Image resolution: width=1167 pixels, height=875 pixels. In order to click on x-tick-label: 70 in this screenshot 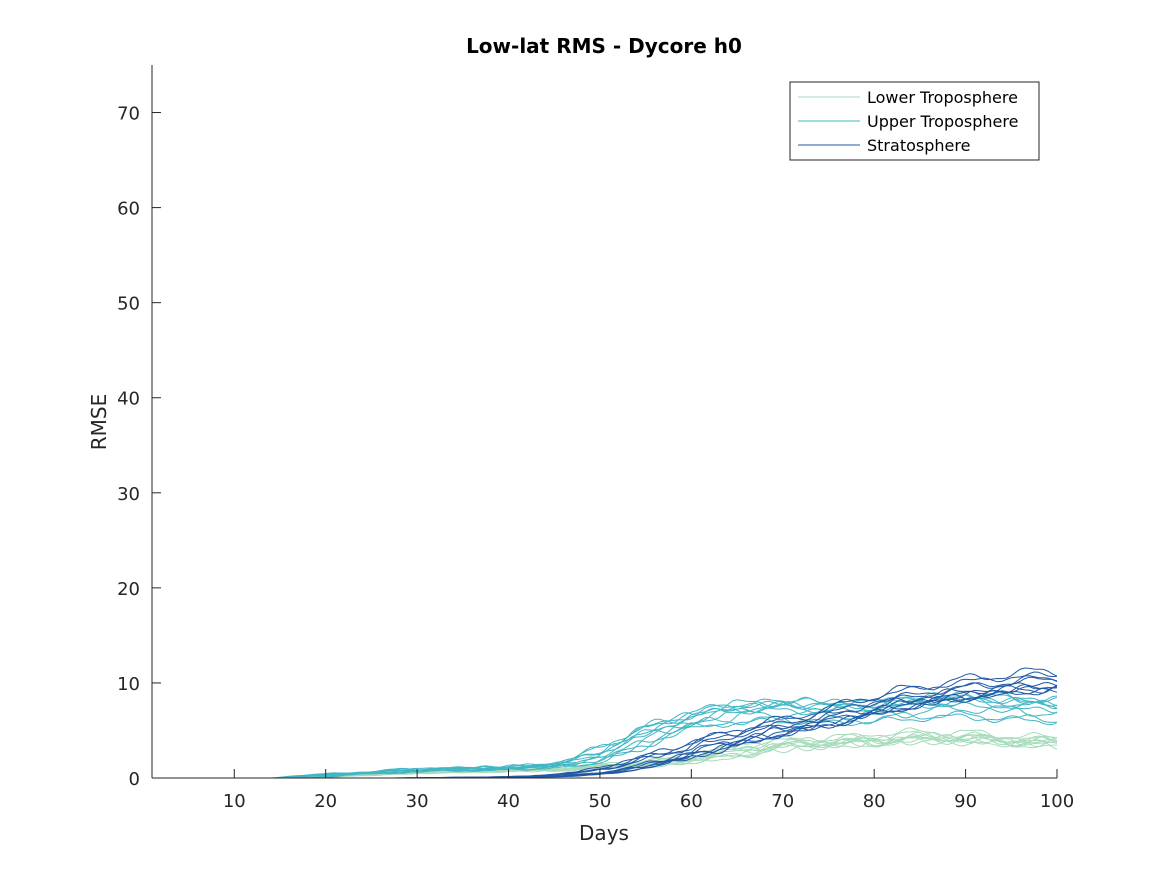, I will do `click(782, 801)`.